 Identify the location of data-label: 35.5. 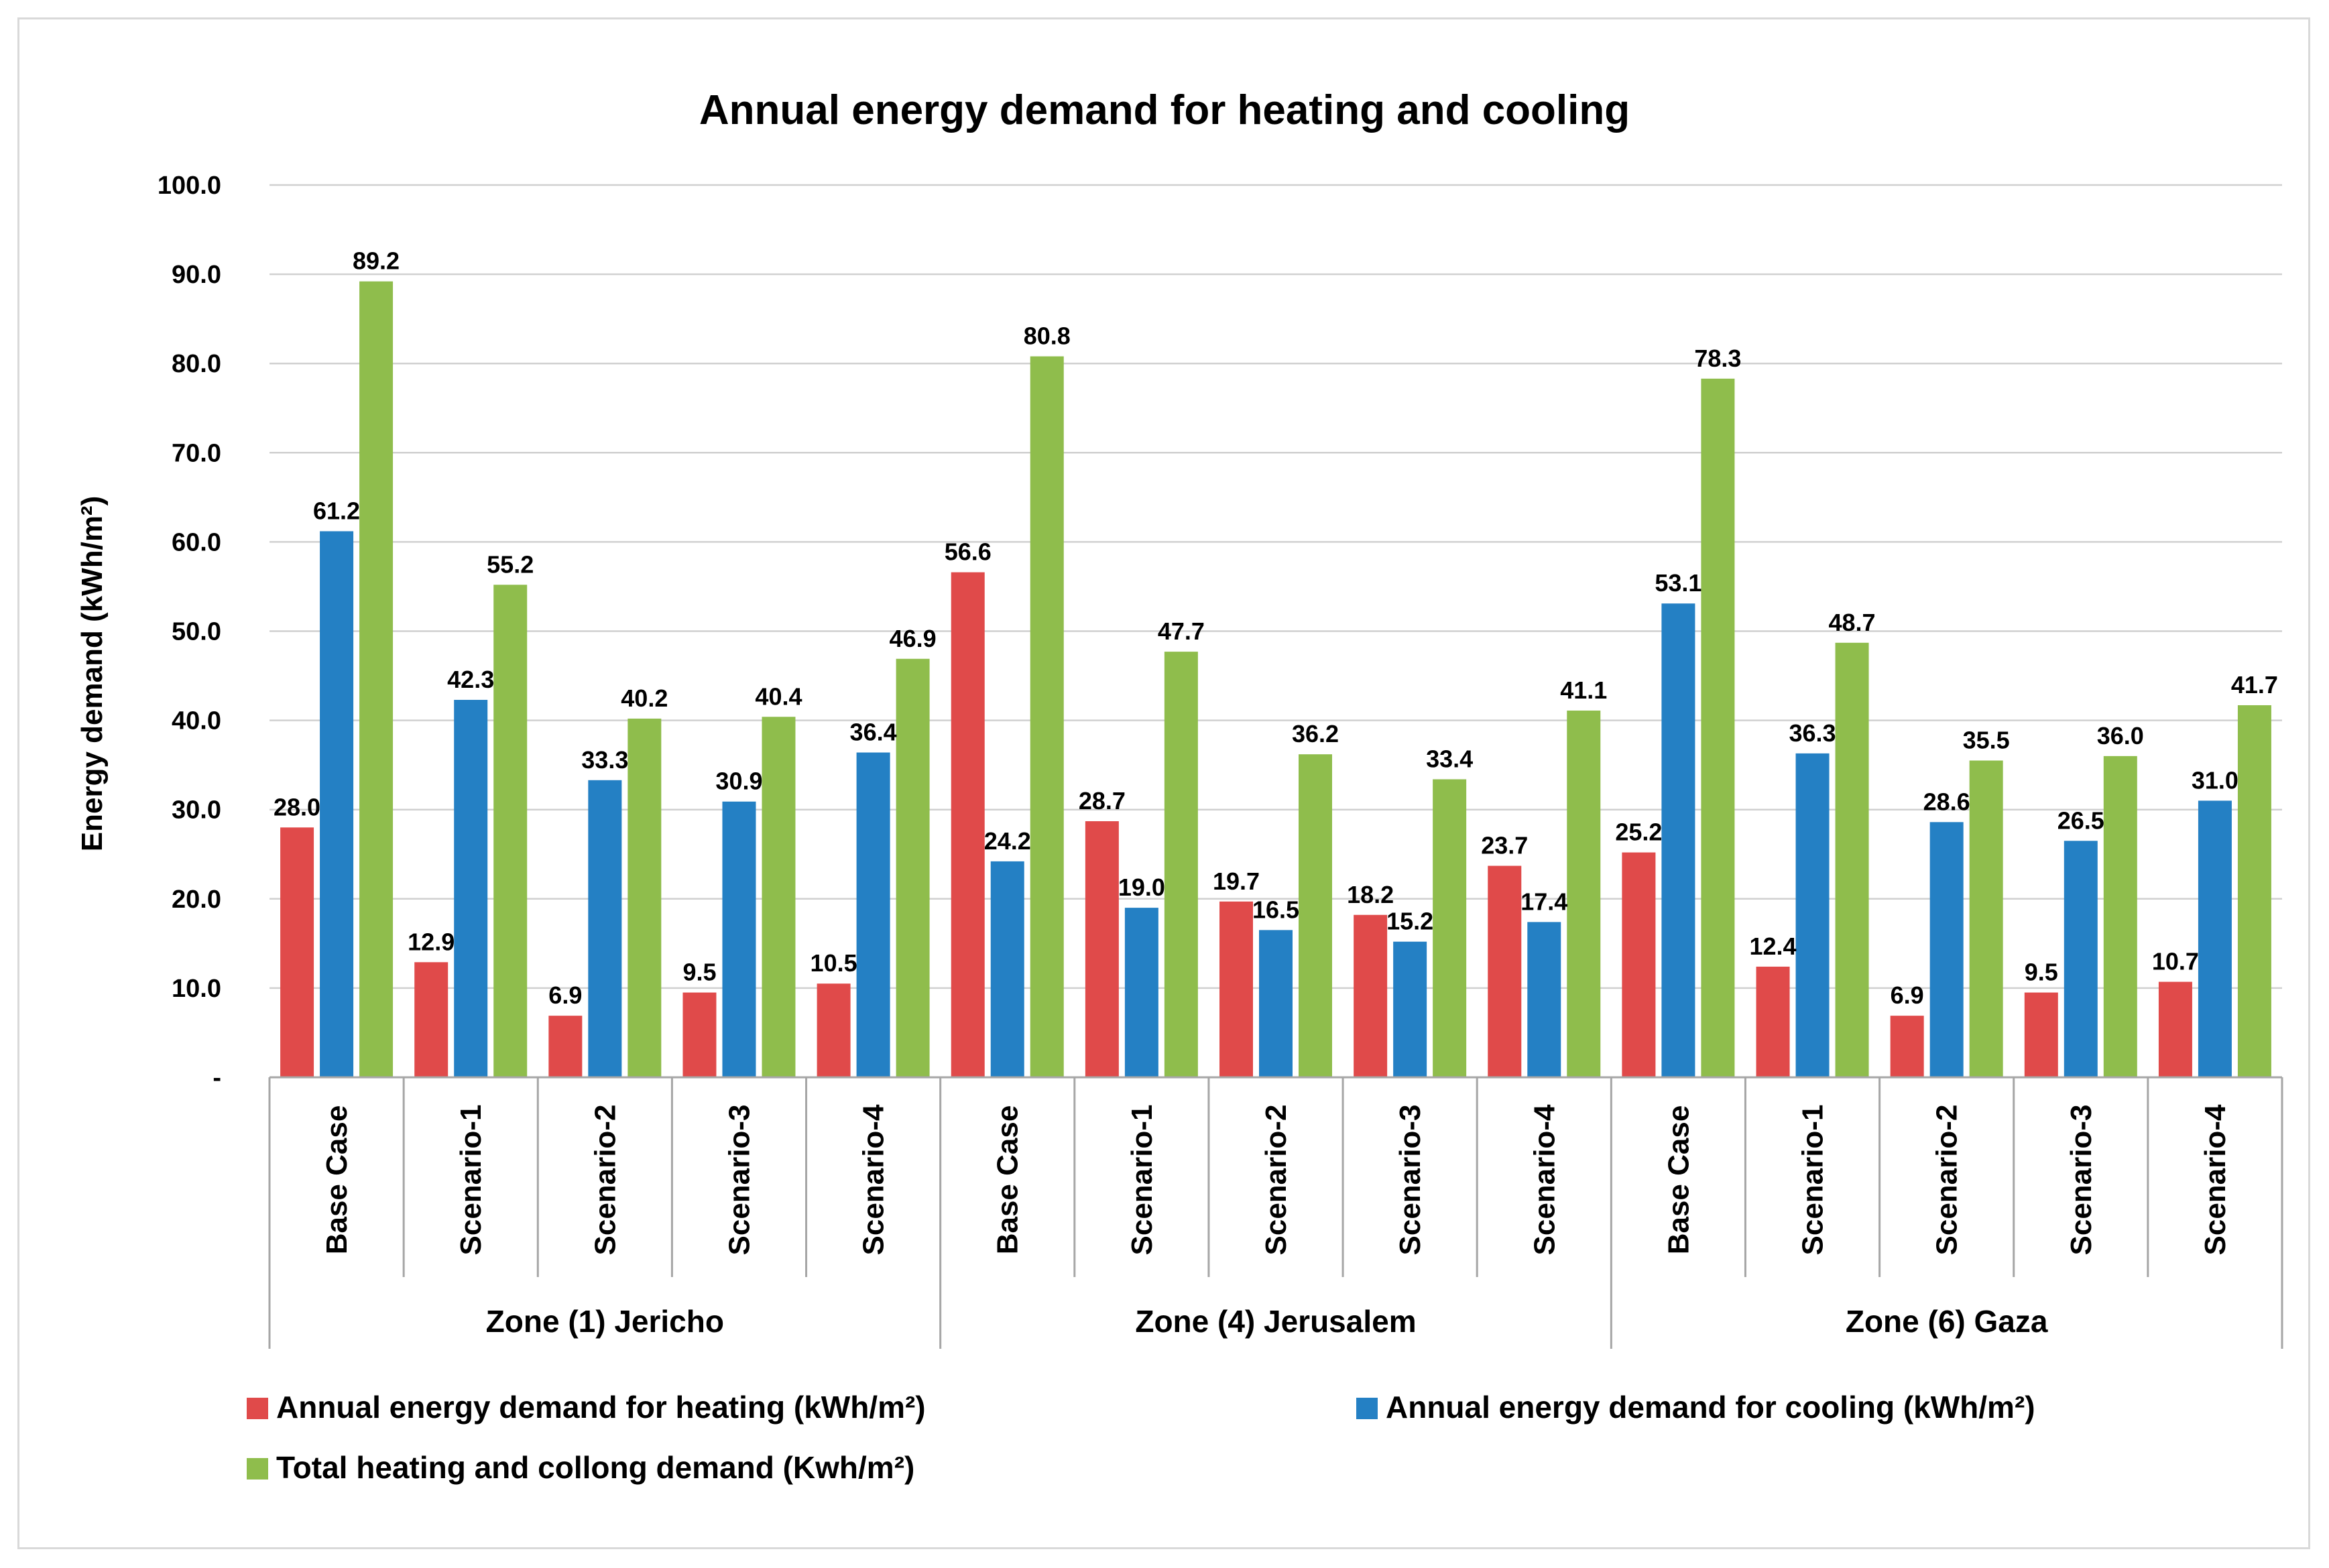
(1986, 739).